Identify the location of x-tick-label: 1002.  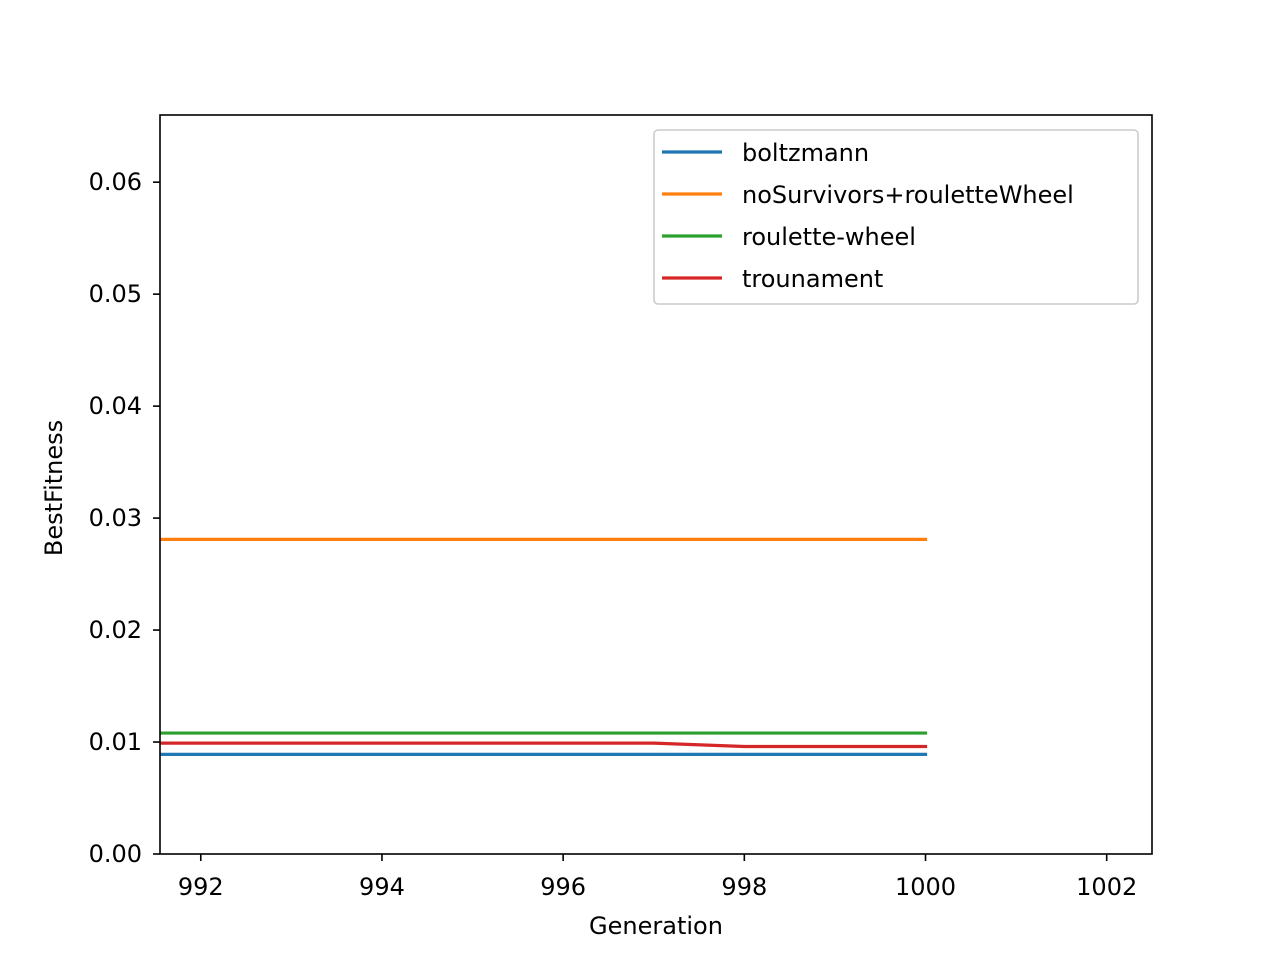
(1106, 887).